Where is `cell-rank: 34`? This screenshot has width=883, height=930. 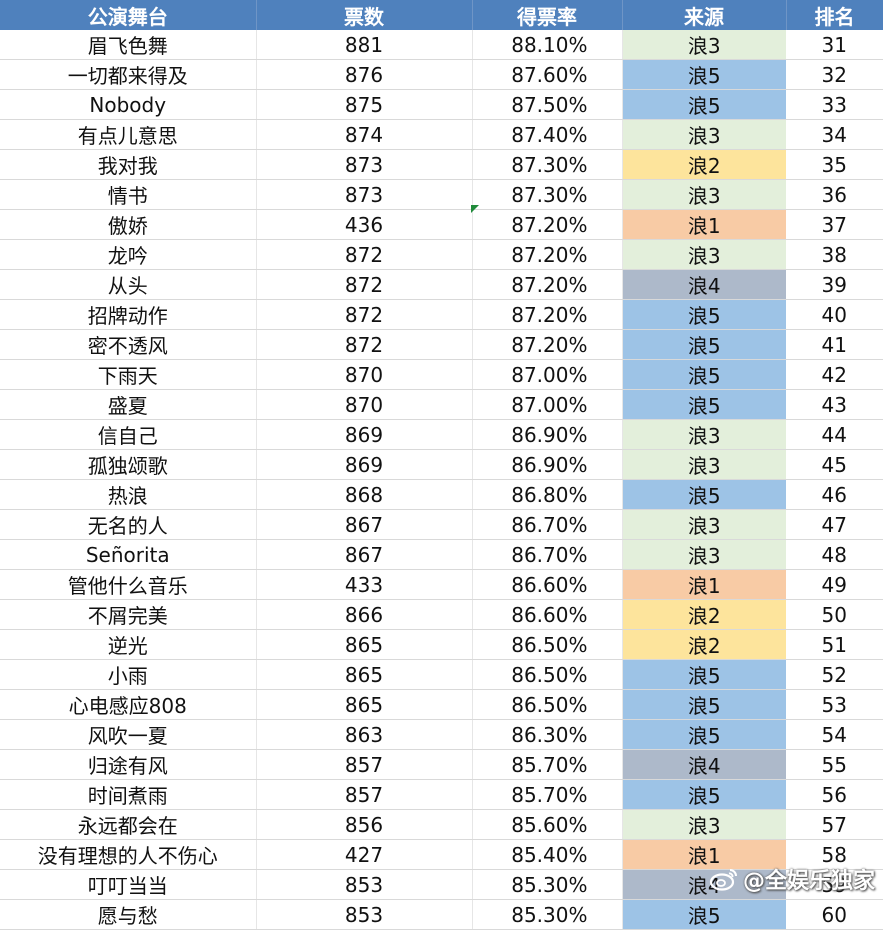 cell-rank: 34 is located at coordinates (834, 134).